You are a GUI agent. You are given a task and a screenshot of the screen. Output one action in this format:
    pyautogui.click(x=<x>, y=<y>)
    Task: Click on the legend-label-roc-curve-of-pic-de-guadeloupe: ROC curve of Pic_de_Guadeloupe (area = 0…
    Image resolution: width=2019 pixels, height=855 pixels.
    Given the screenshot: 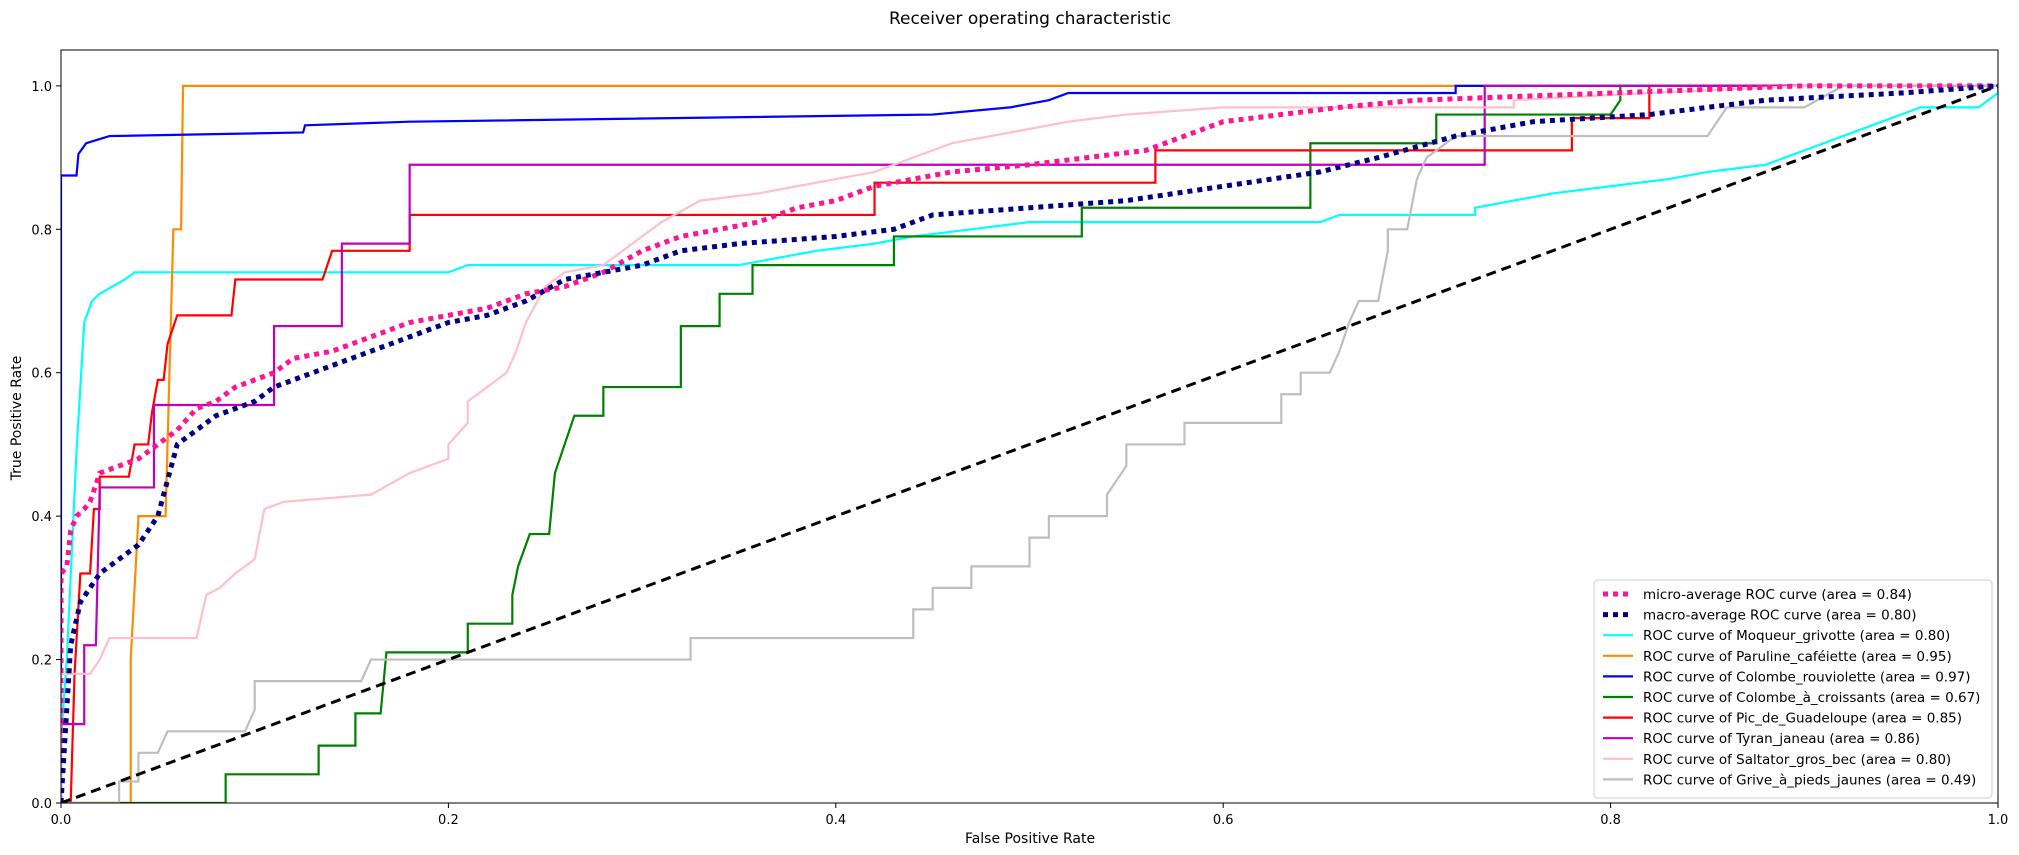 What is the action you would take?
    pyautogui.click(x=1802, y=719)
    